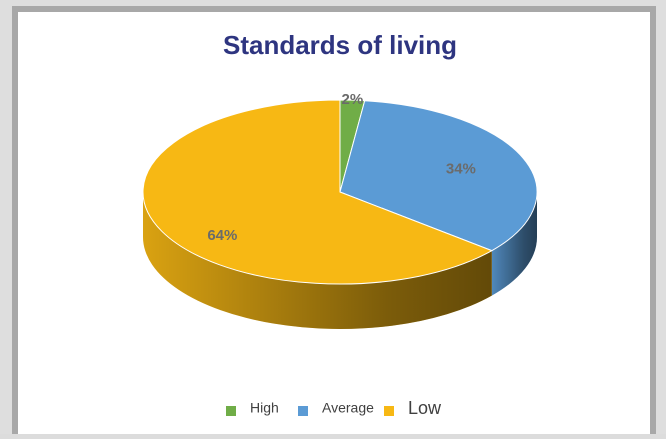  What do you see at coordinates (222, 235) in the screenshot?
I see `data-label: 64%` at bounding box center [222, 235].